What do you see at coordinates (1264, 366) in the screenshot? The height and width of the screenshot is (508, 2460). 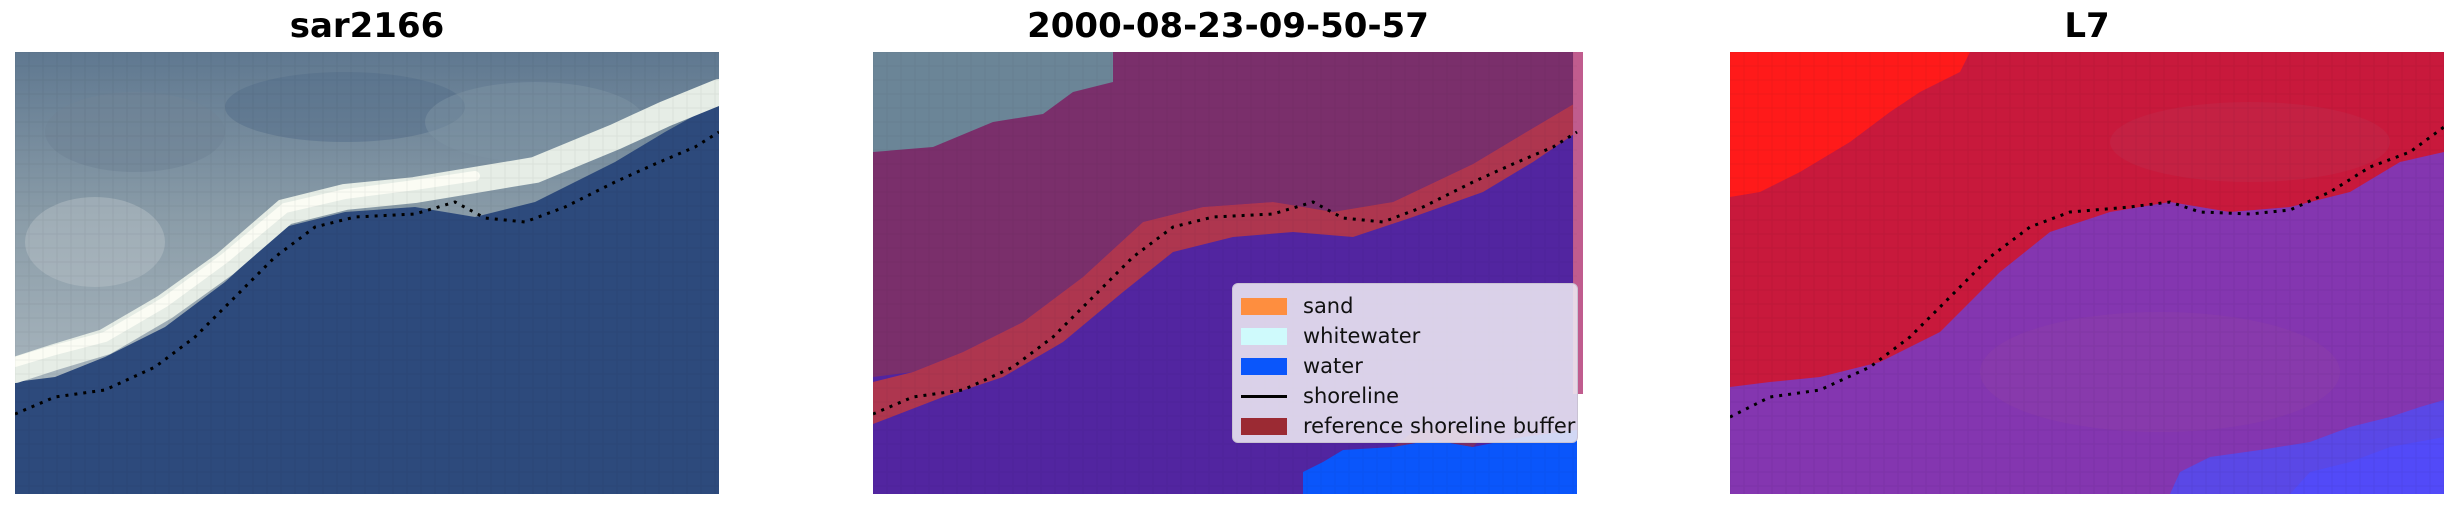 I see `legend-swatch-water` at bounding box center [1264, 366].